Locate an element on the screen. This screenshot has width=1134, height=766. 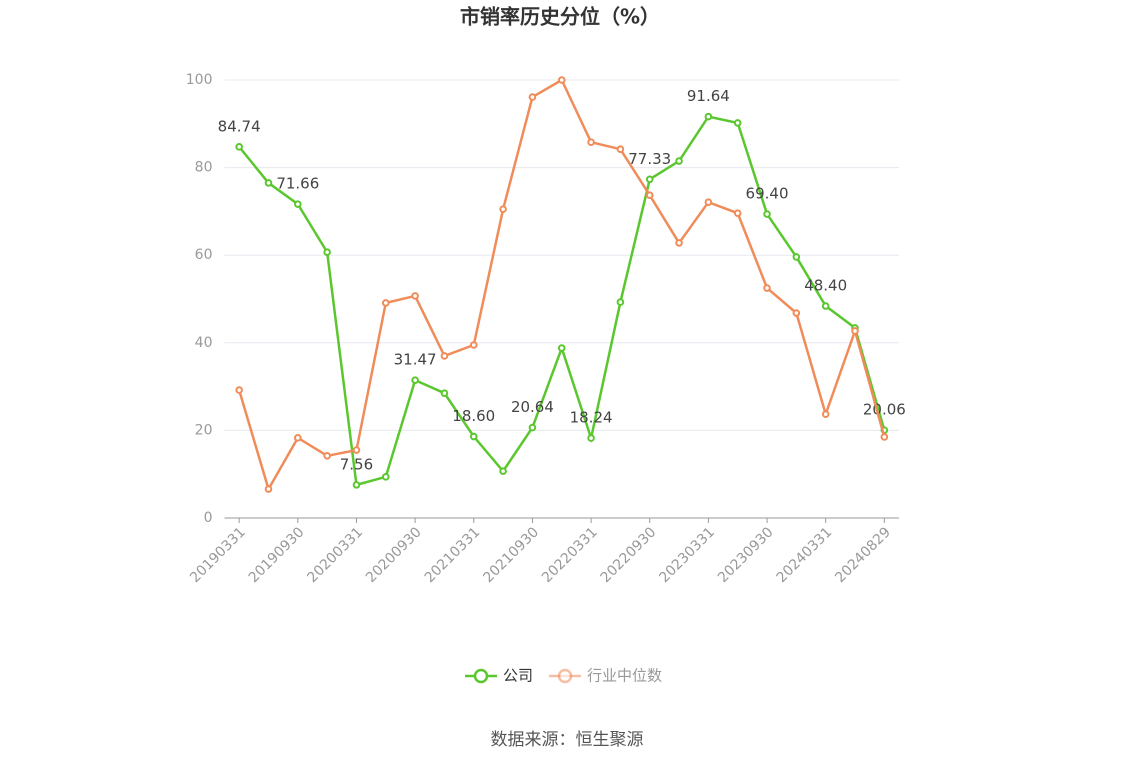
x-tick-label: 20220930 is located at coordinates (629, 555).